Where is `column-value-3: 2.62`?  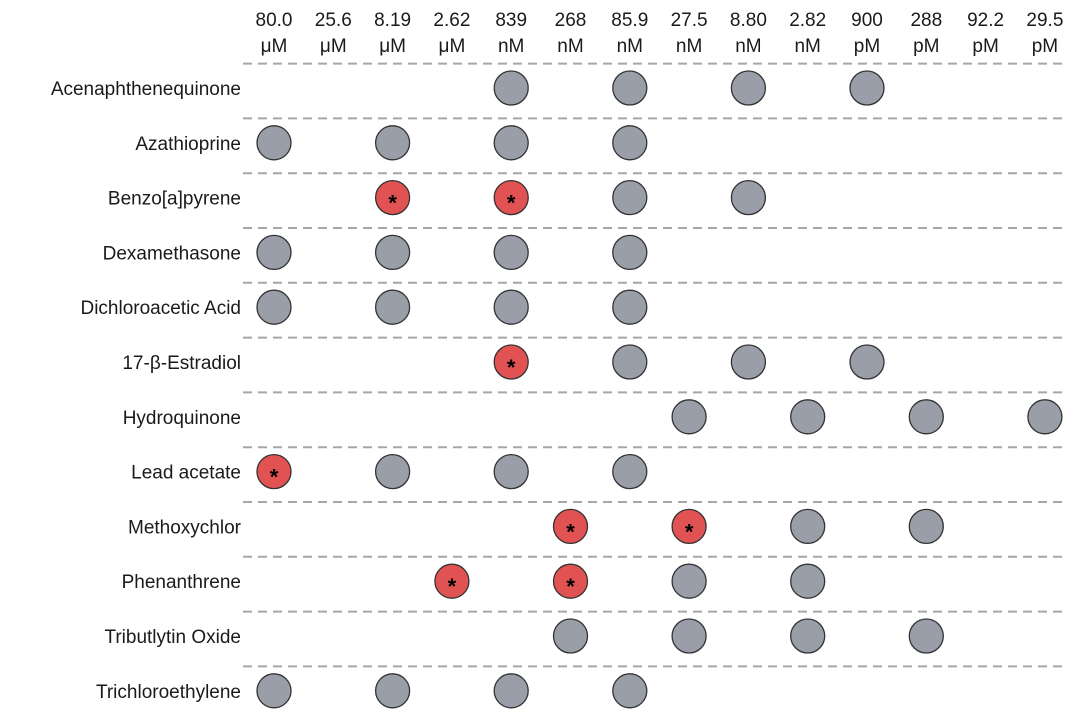
column-value-3: 2.62 is located at coordinates (451, 20).